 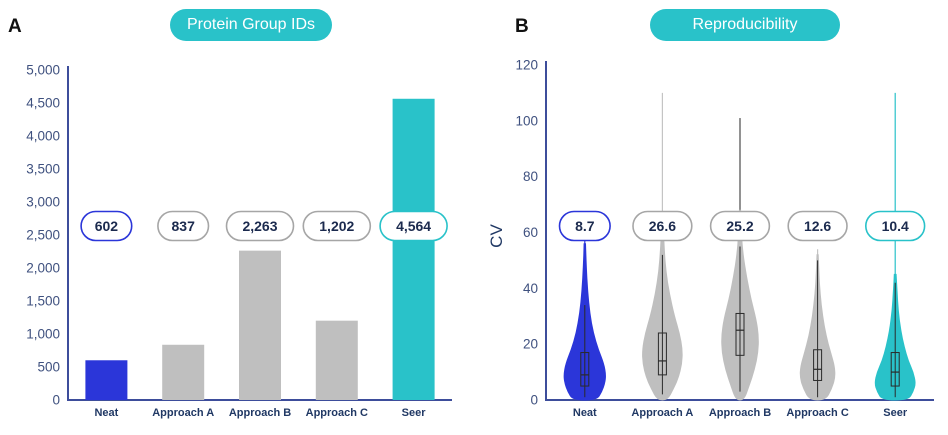 I want to click on bar-approach-c, so click(x=336, y=360).